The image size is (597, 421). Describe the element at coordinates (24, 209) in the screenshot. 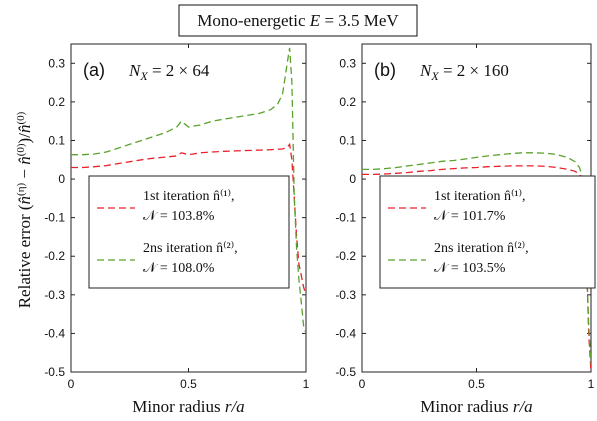

I see `y-axis-label: Relative error (n̂(η) − n̂(0))/n̂(0)` at that location.